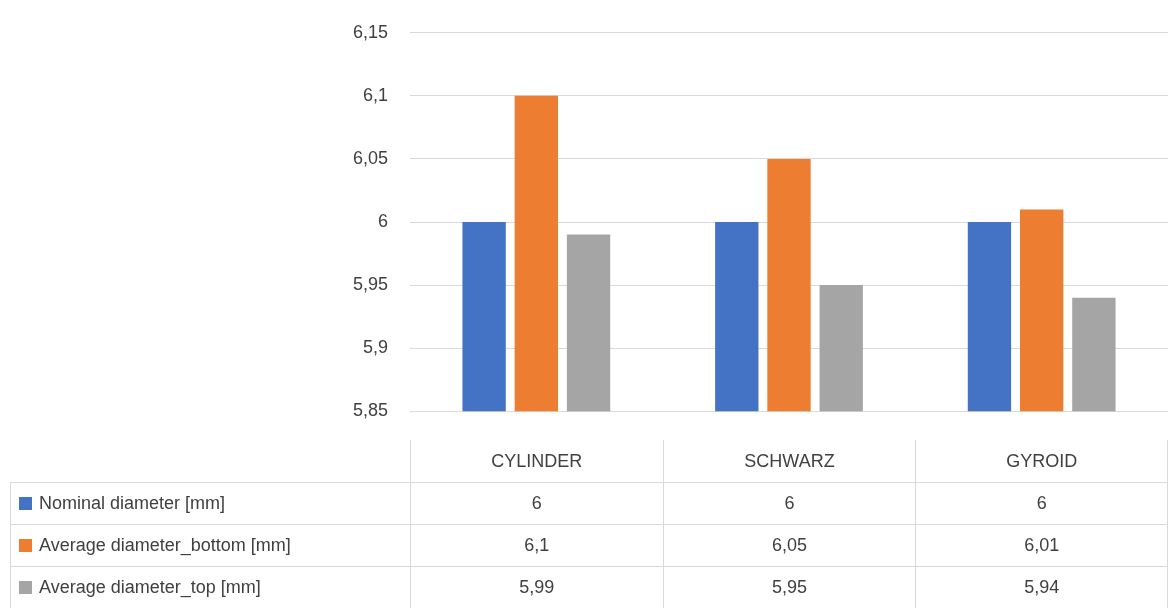 This screenshot has height=609, width=1168. I want to click on data-label: 5,94, so click(1041, 587).